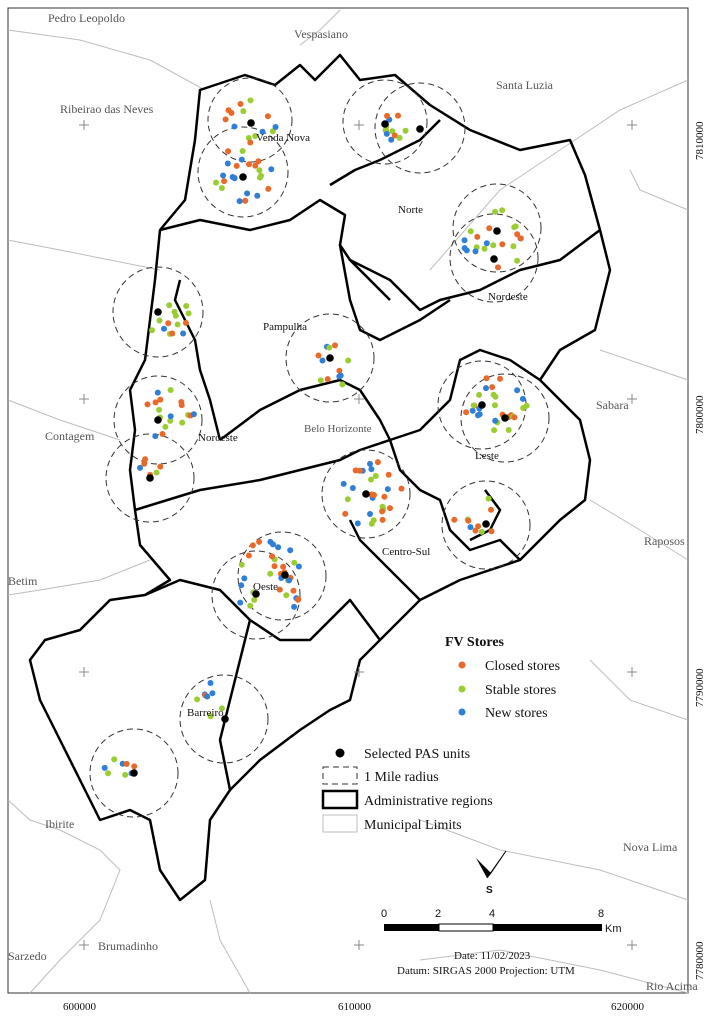 The height and width of the screenshot is (1016, 712). I want to click on north-arrow-label: S, so click(489, 890).